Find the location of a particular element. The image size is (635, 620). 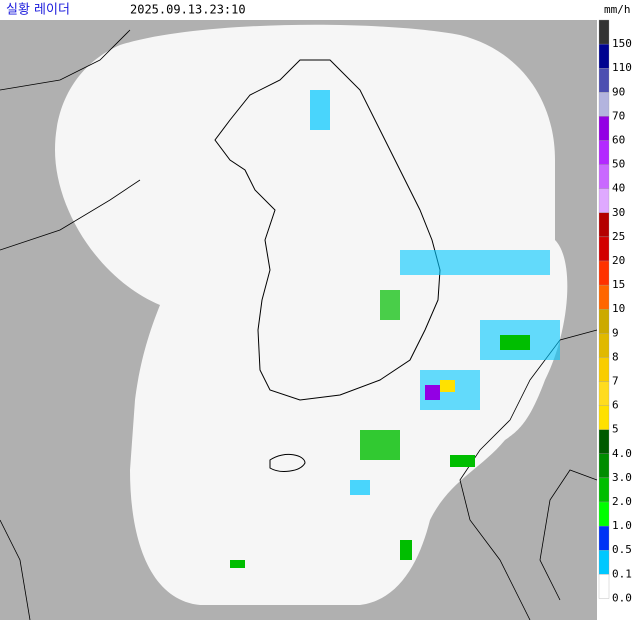

legend-label: 60 is located at coordinates (618, 140).